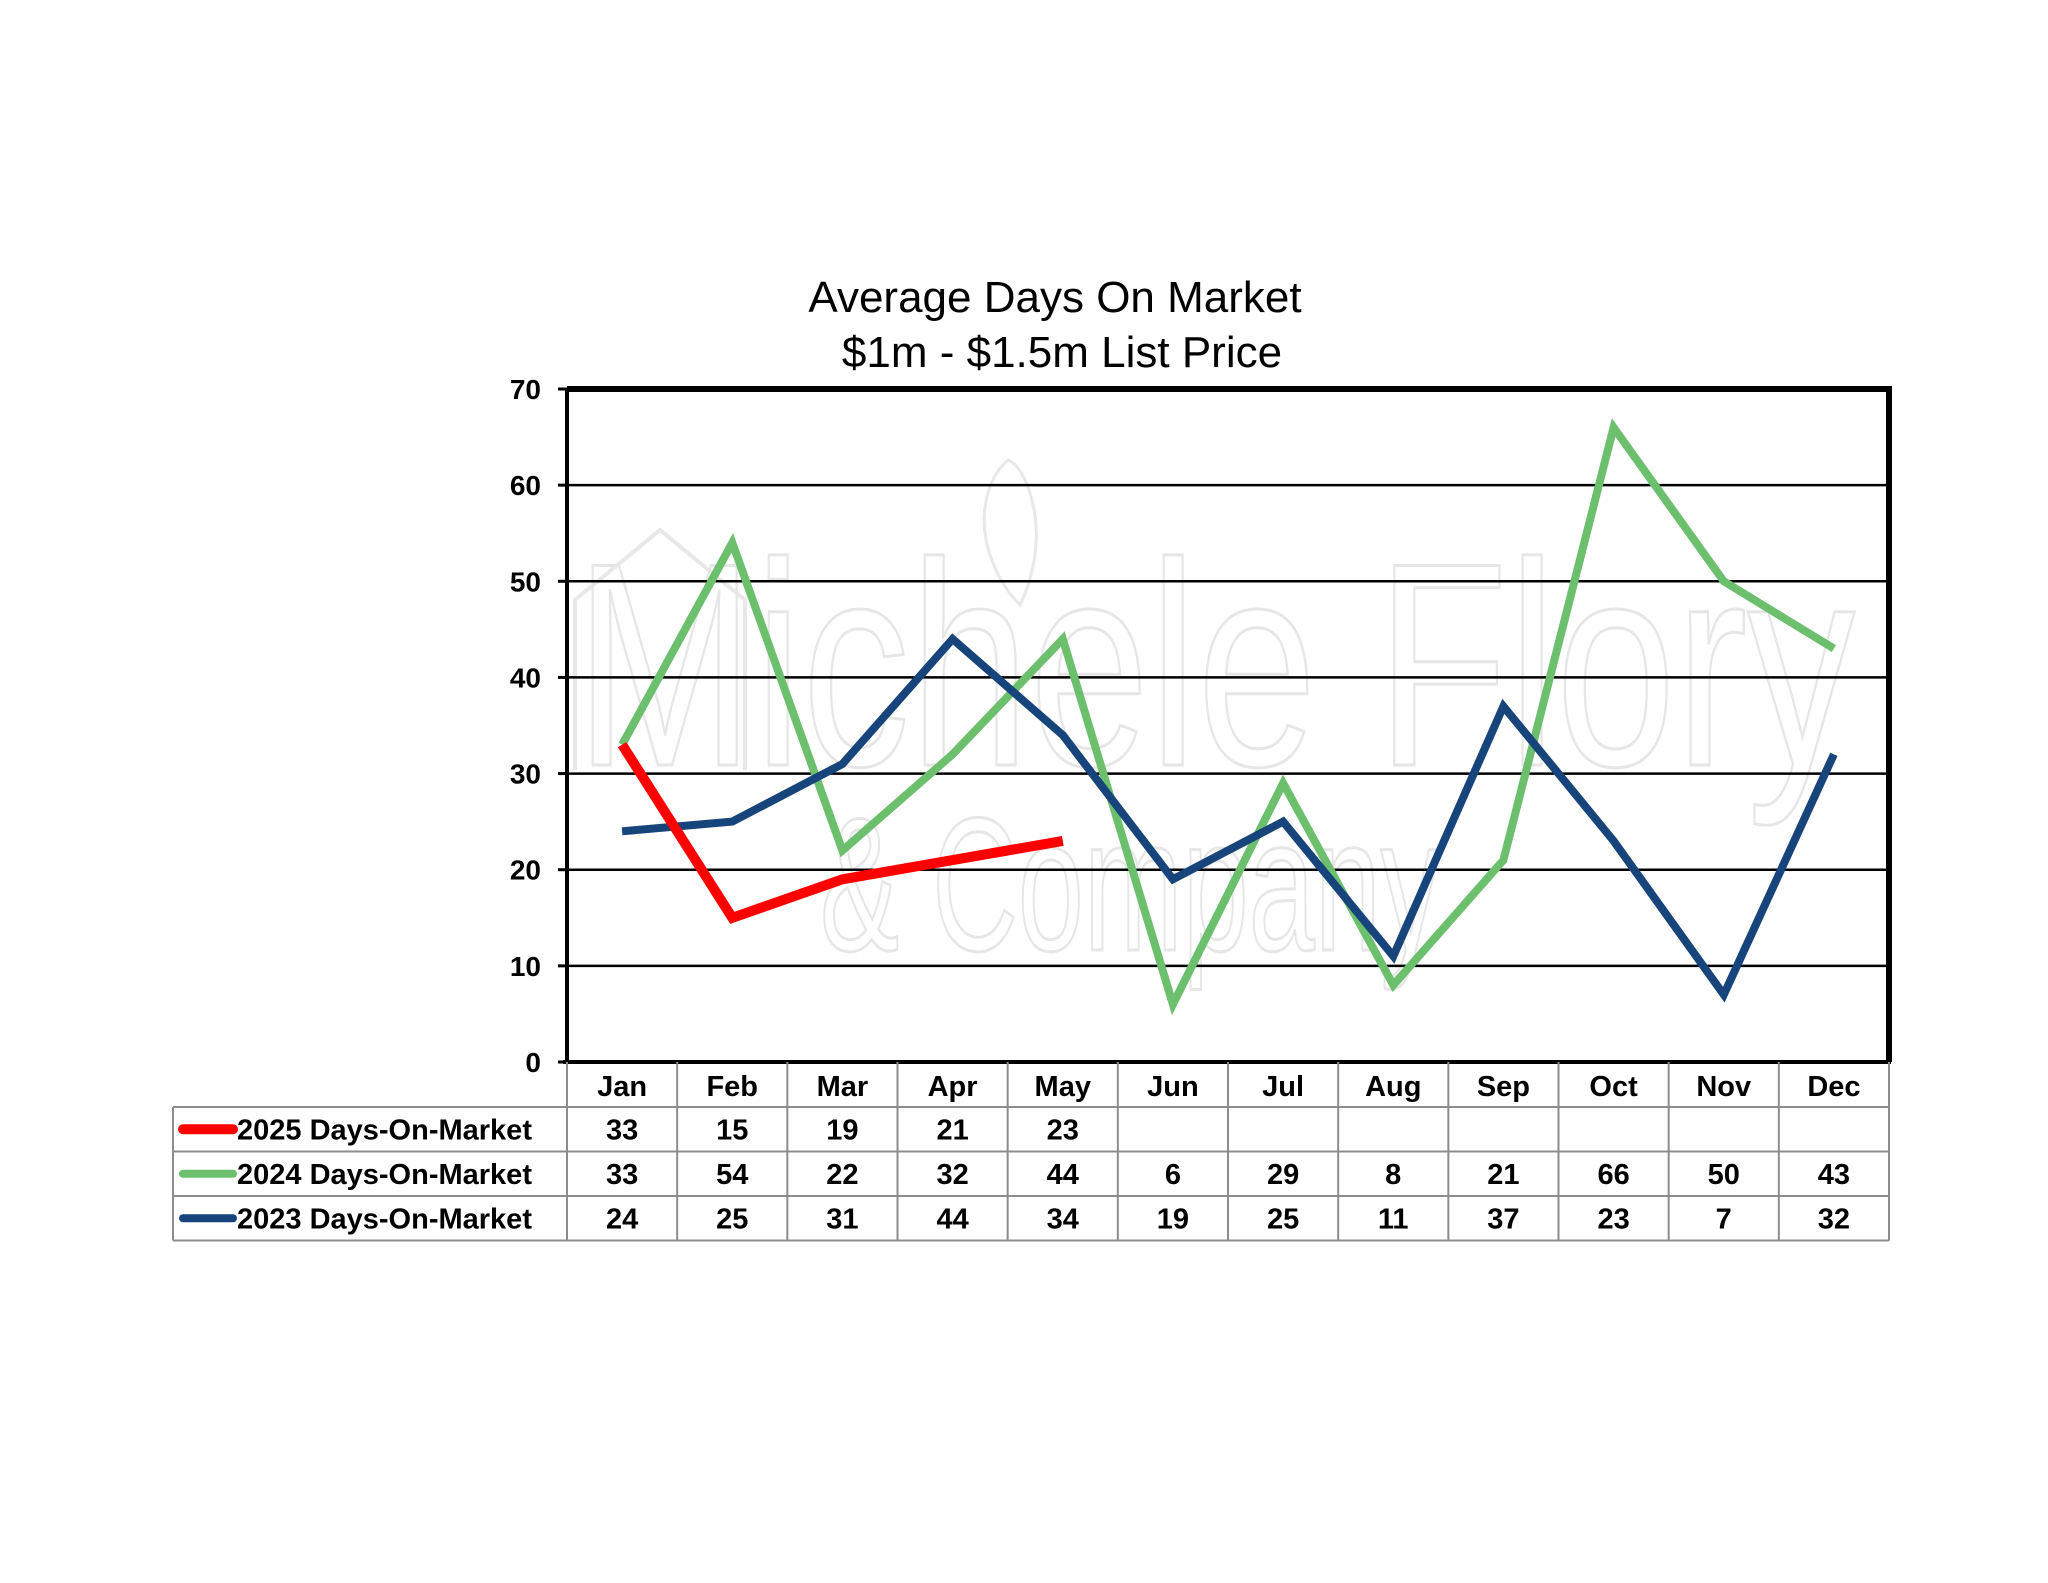  What do you see at coordinates (384, 1219) in the screenshot?
I see `legend-label: 2023 Days-On-Market` at bounding box center [384, 1219].